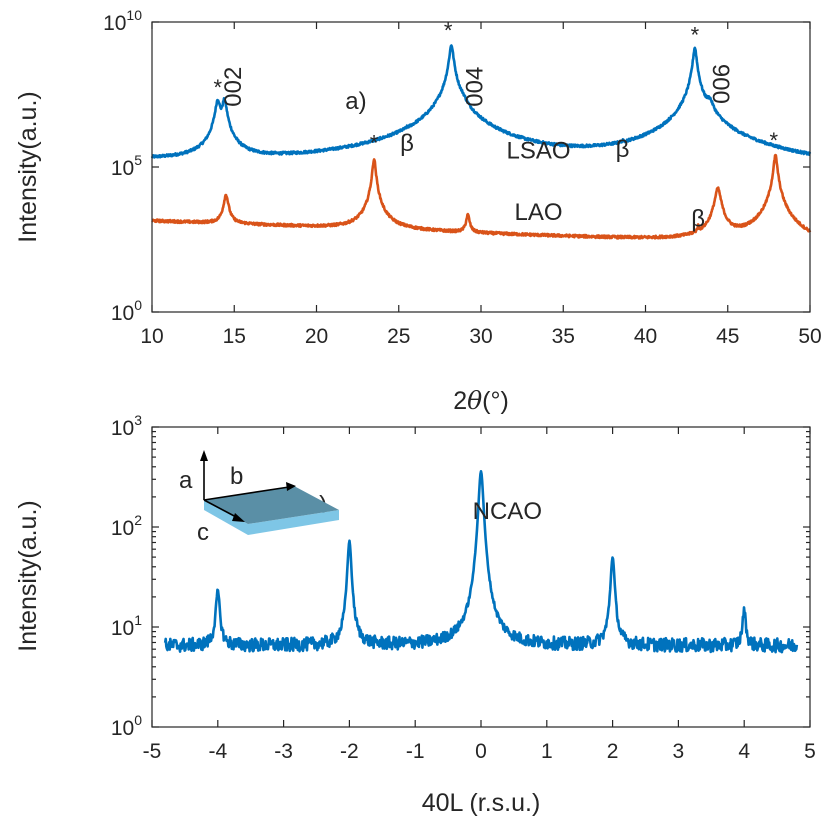 The width and height of the screenshot is (829, 832). Describe the element at coordinates (218, 87) in the screenshot. I see `annotation-star-002: *` at that location.